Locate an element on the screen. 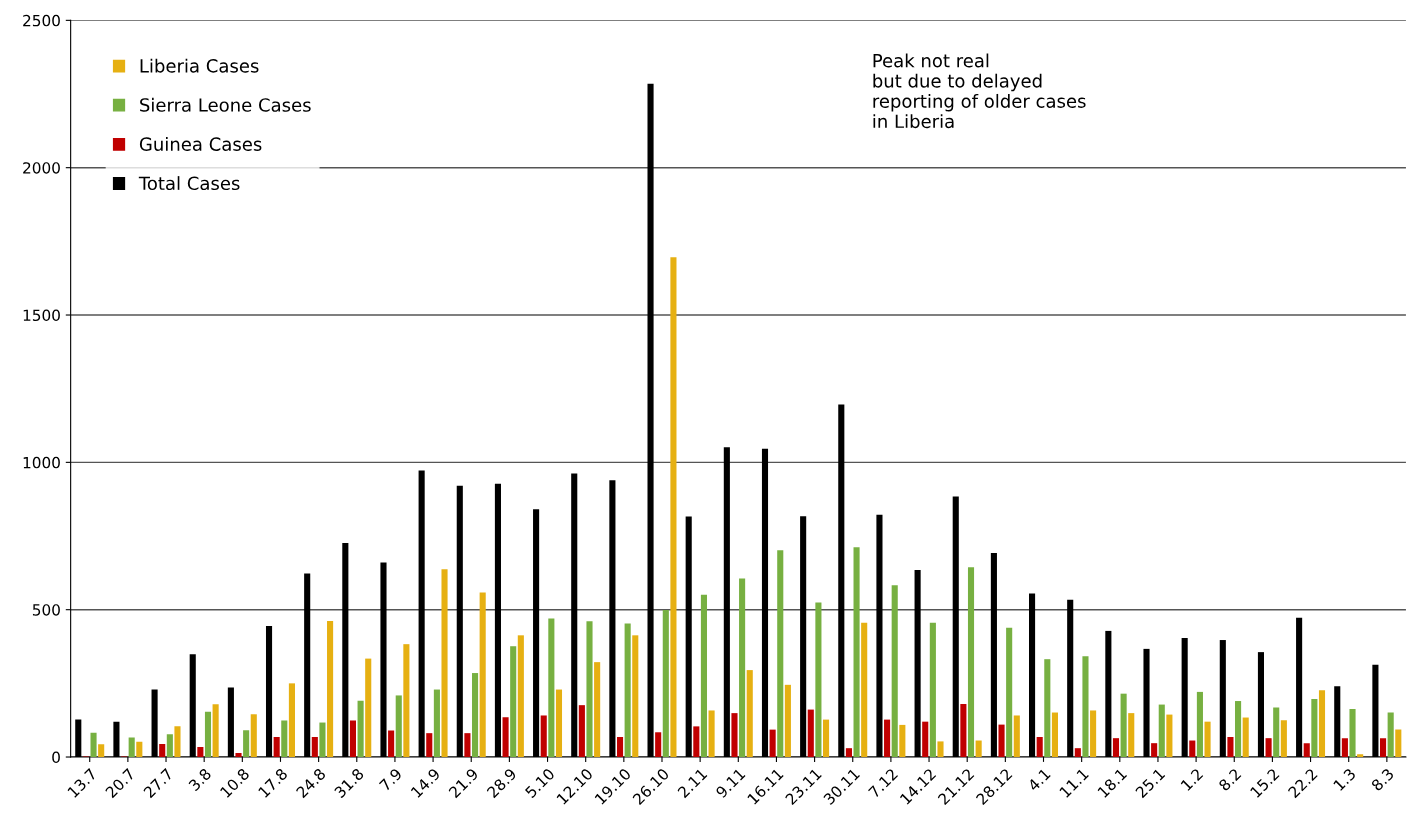  x-tick-label: 8.2 is located at coordinates (1230, 780).